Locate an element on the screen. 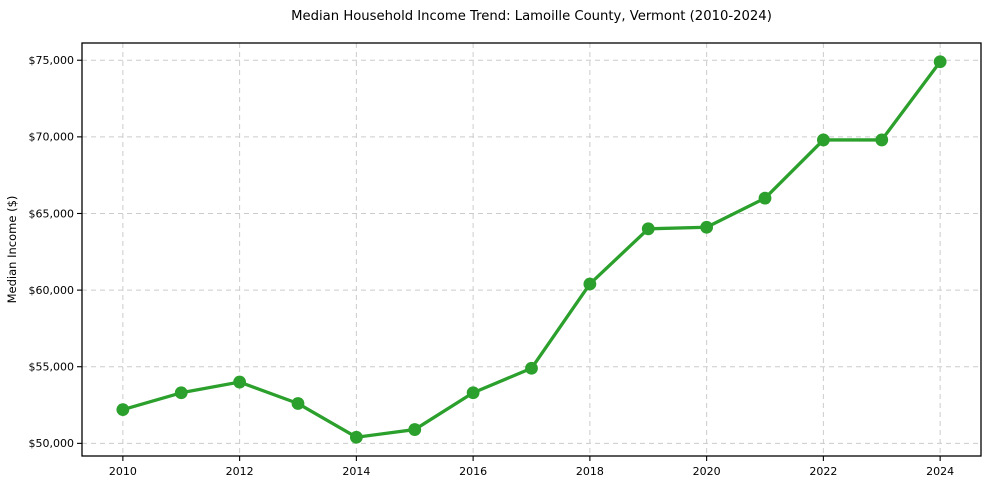 This screenshot has width=989, height=490. x-tick-label: 2010 is located at coordinates (123, 471).